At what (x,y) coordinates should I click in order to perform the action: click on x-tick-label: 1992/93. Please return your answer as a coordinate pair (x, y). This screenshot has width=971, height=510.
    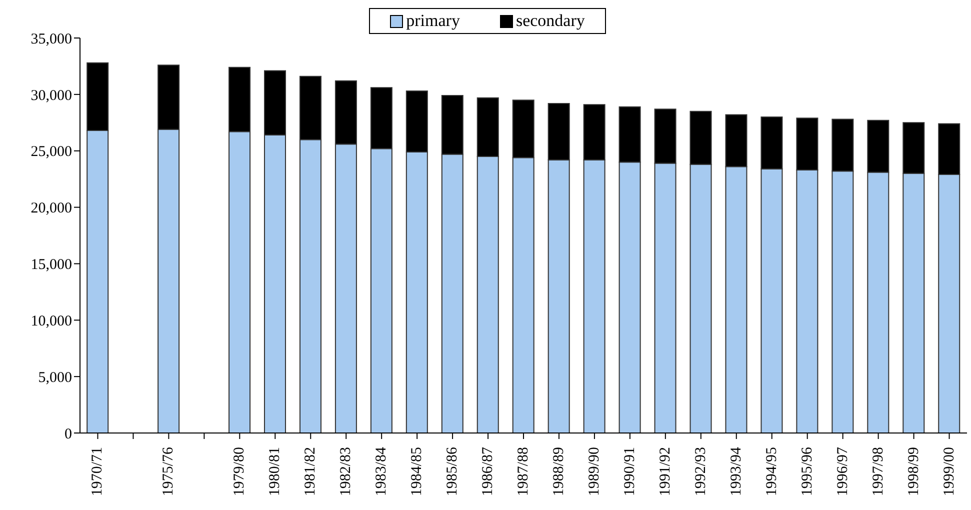
    Looking at the image, I should click on (700, 471).